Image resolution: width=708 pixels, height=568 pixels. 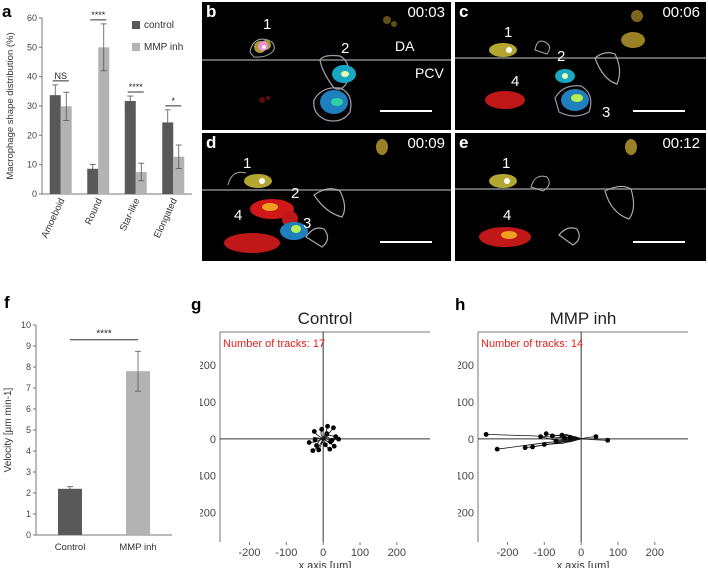 What do you see at coordinates (10, 105) in the screenshot?
I see `y-axis-label: Macrophage shape distribution (%)` at bounding box center [10, 105].